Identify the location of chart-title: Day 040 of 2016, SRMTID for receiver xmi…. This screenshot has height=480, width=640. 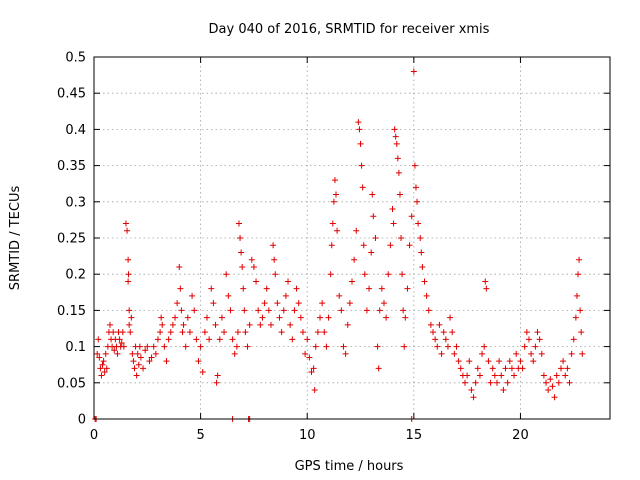
(349, 29).